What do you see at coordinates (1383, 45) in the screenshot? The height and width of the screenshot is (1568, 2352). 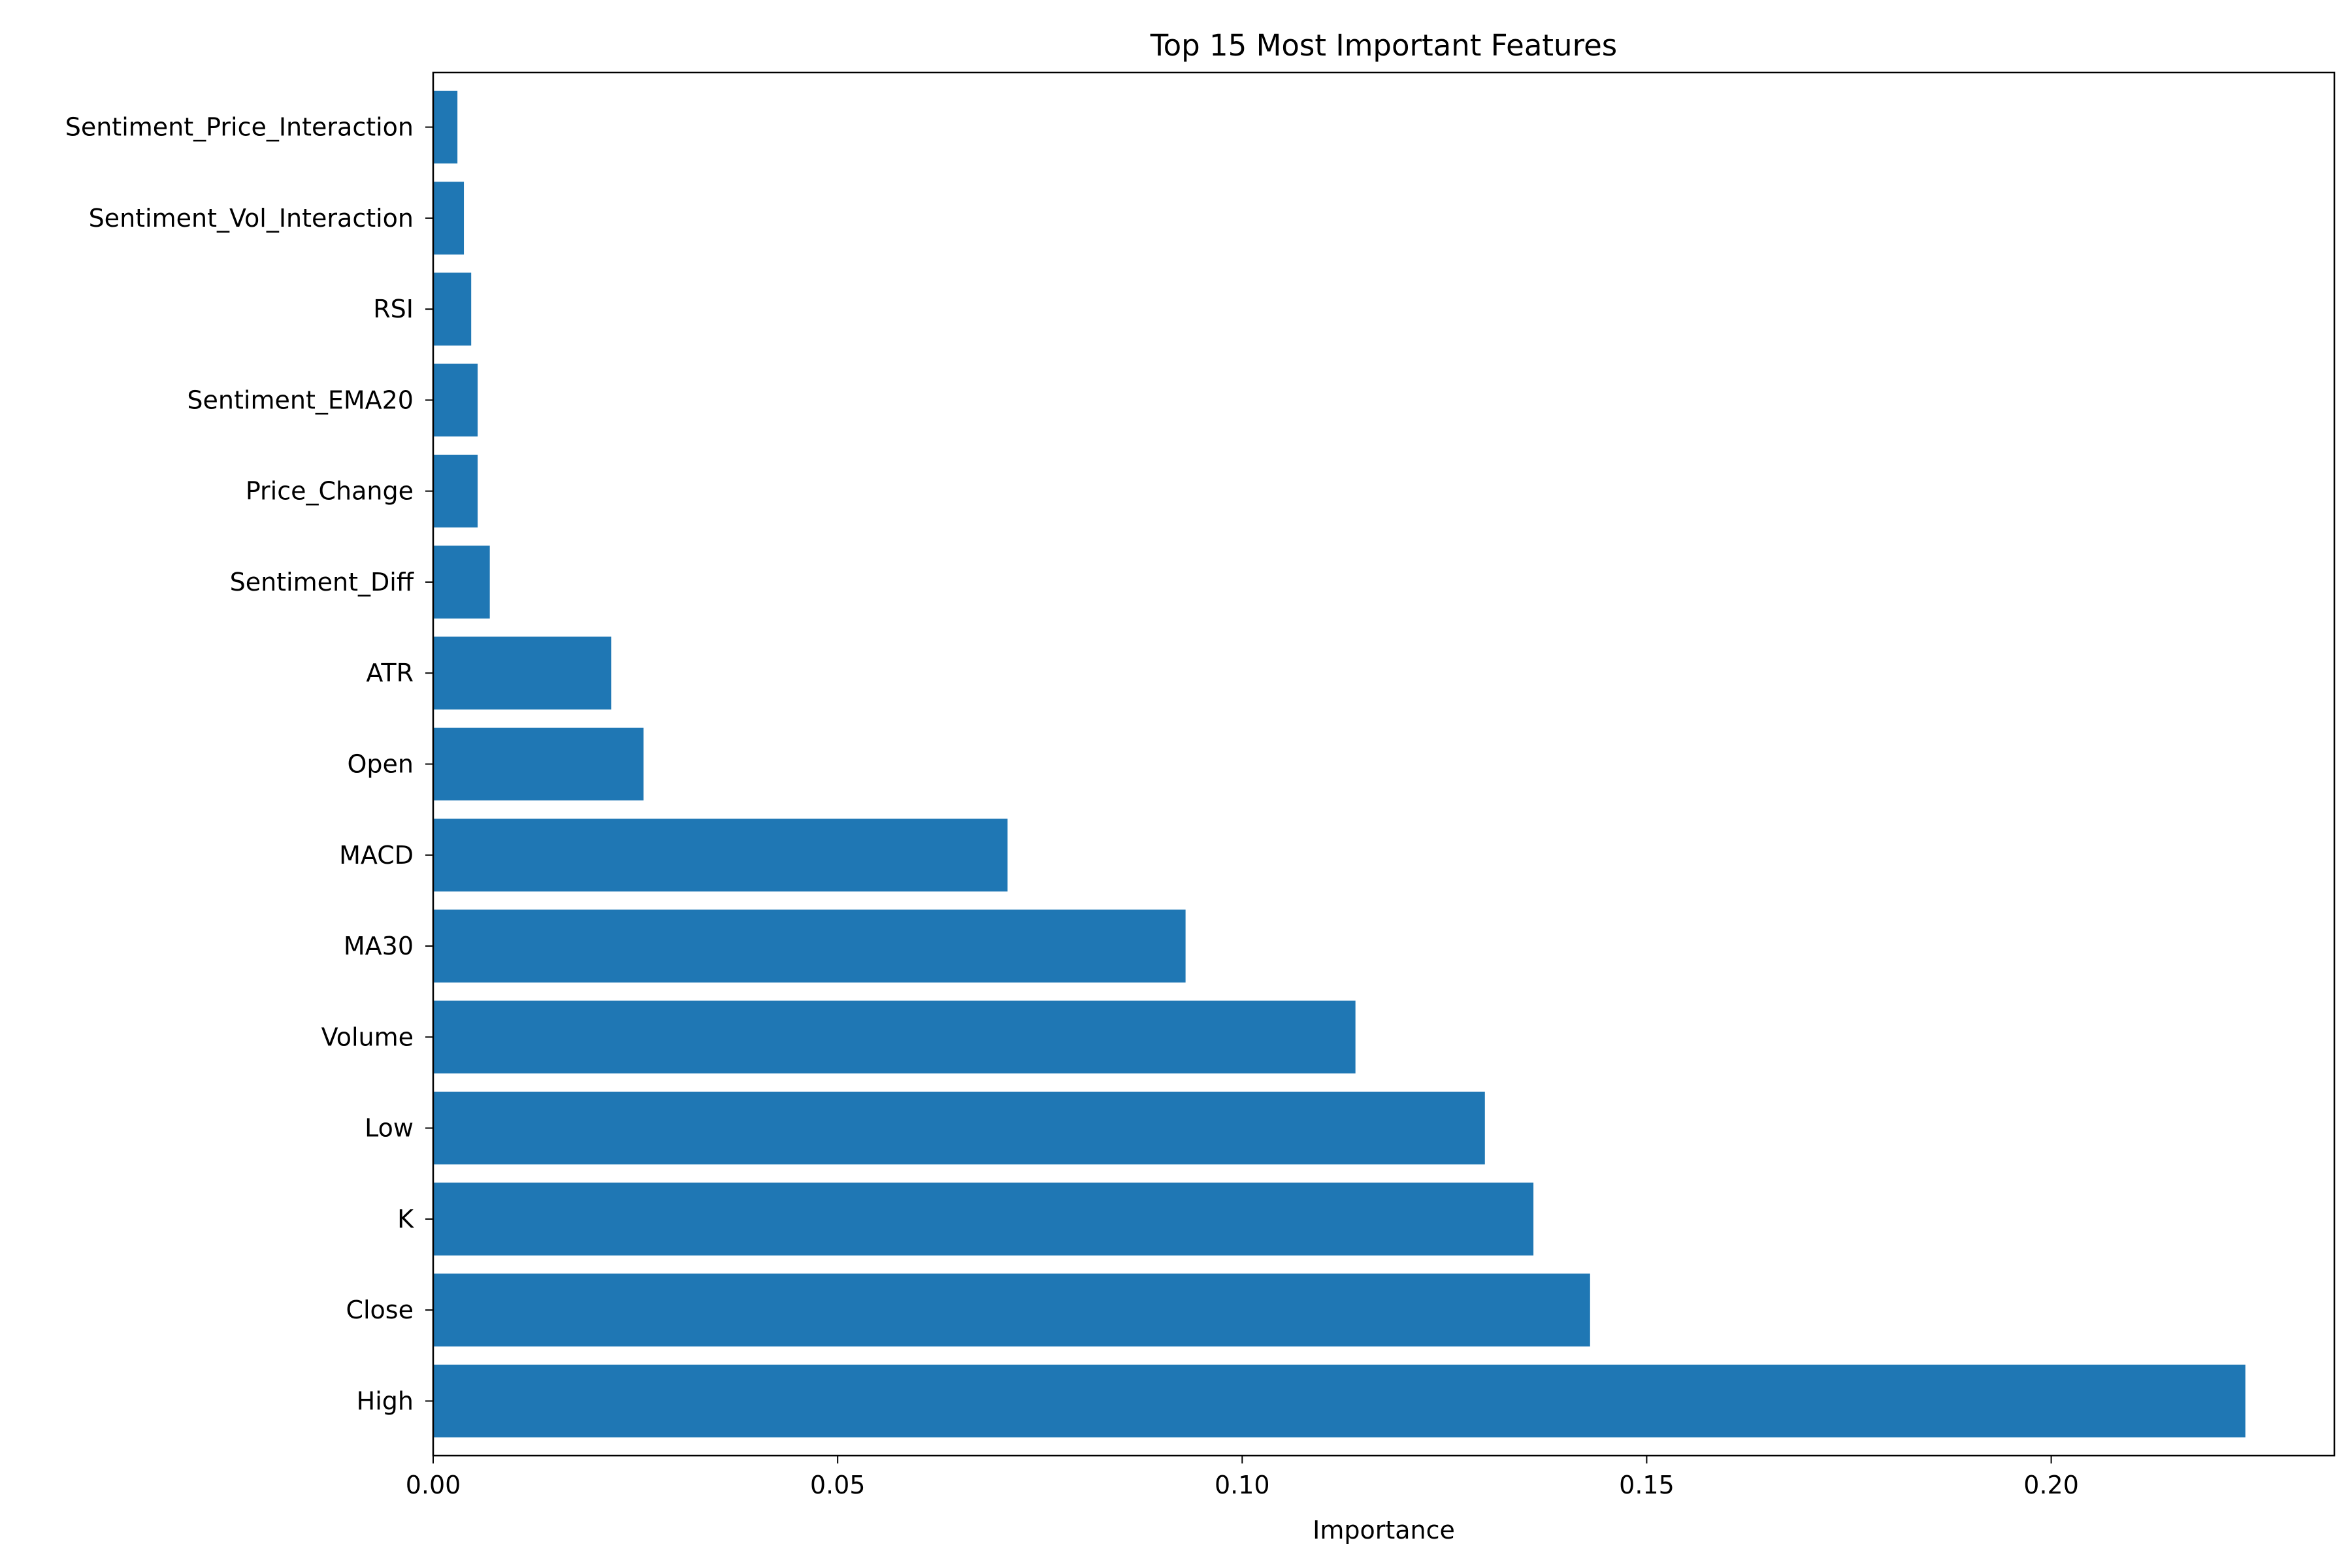 I see `chart-title: Top 15 Most Important Features` at bounding box center [1383, 45].